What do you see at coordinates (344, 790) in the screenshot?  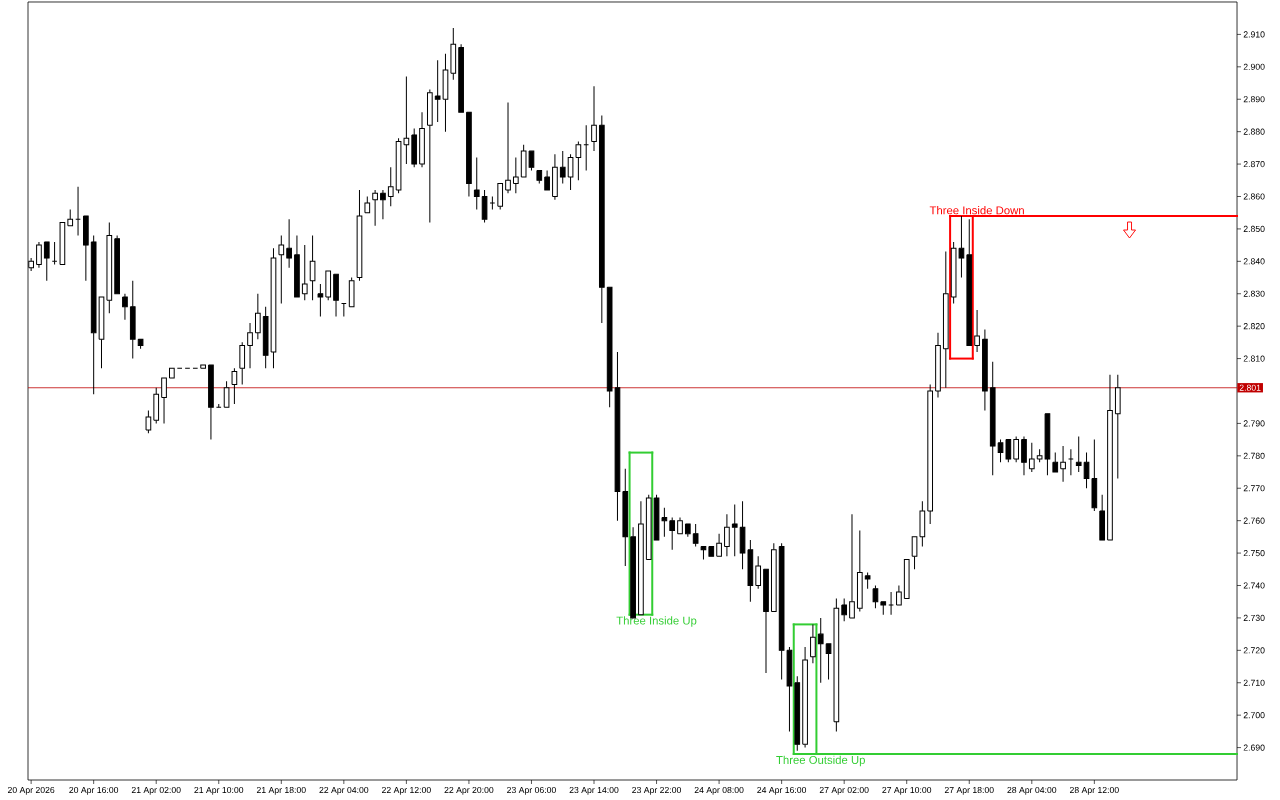 I see `x-tick-label: 22 Apr 04:00` at bounding box center [344, 790].